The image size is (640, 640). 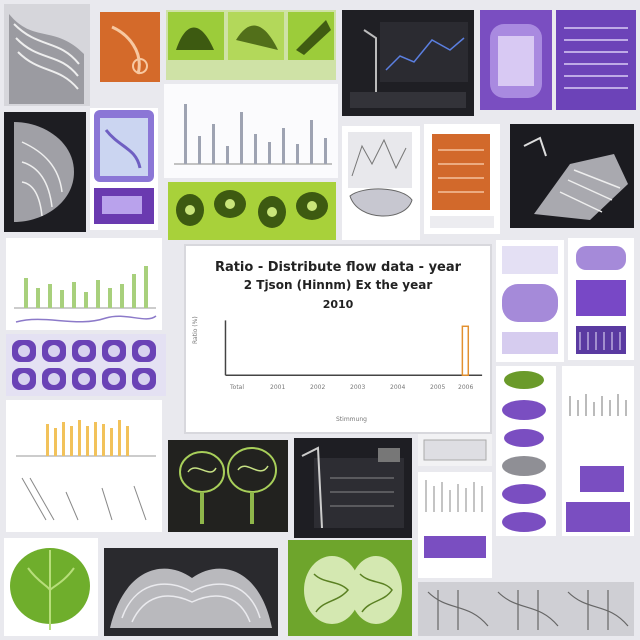 What do you see at coordinates (252, 211) in the screenshot?
I see `tile-green-leaves` at bounding box center [252, 211].